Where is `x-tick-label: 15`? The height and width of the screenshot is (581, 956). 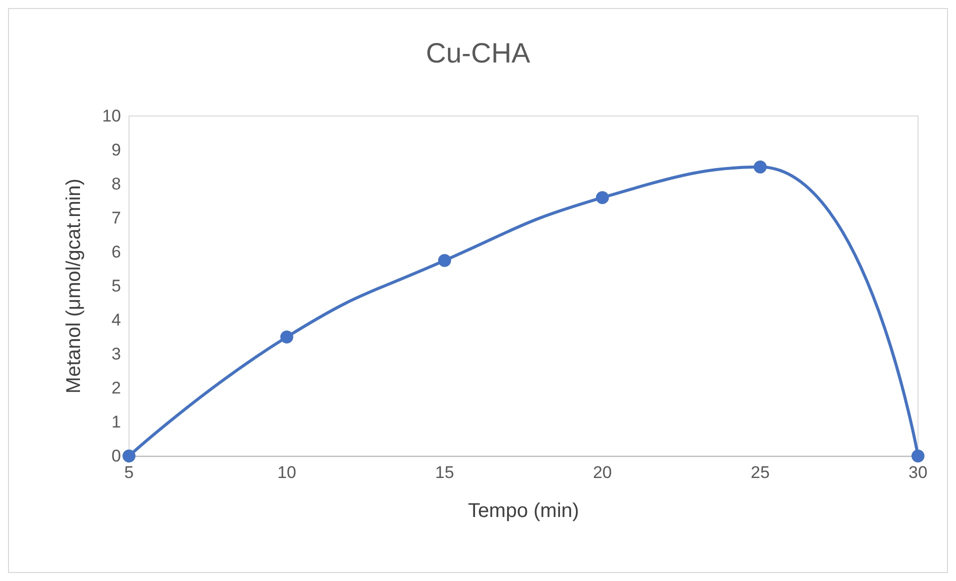
x-tick-label: 15 is located at coordinates (444, 472).